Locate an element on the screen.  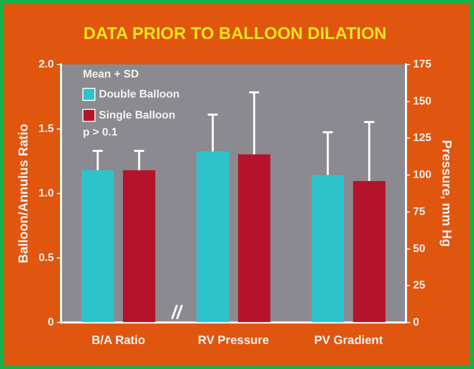
legend-label: Double Balloon is located at coordinates (139, 94).